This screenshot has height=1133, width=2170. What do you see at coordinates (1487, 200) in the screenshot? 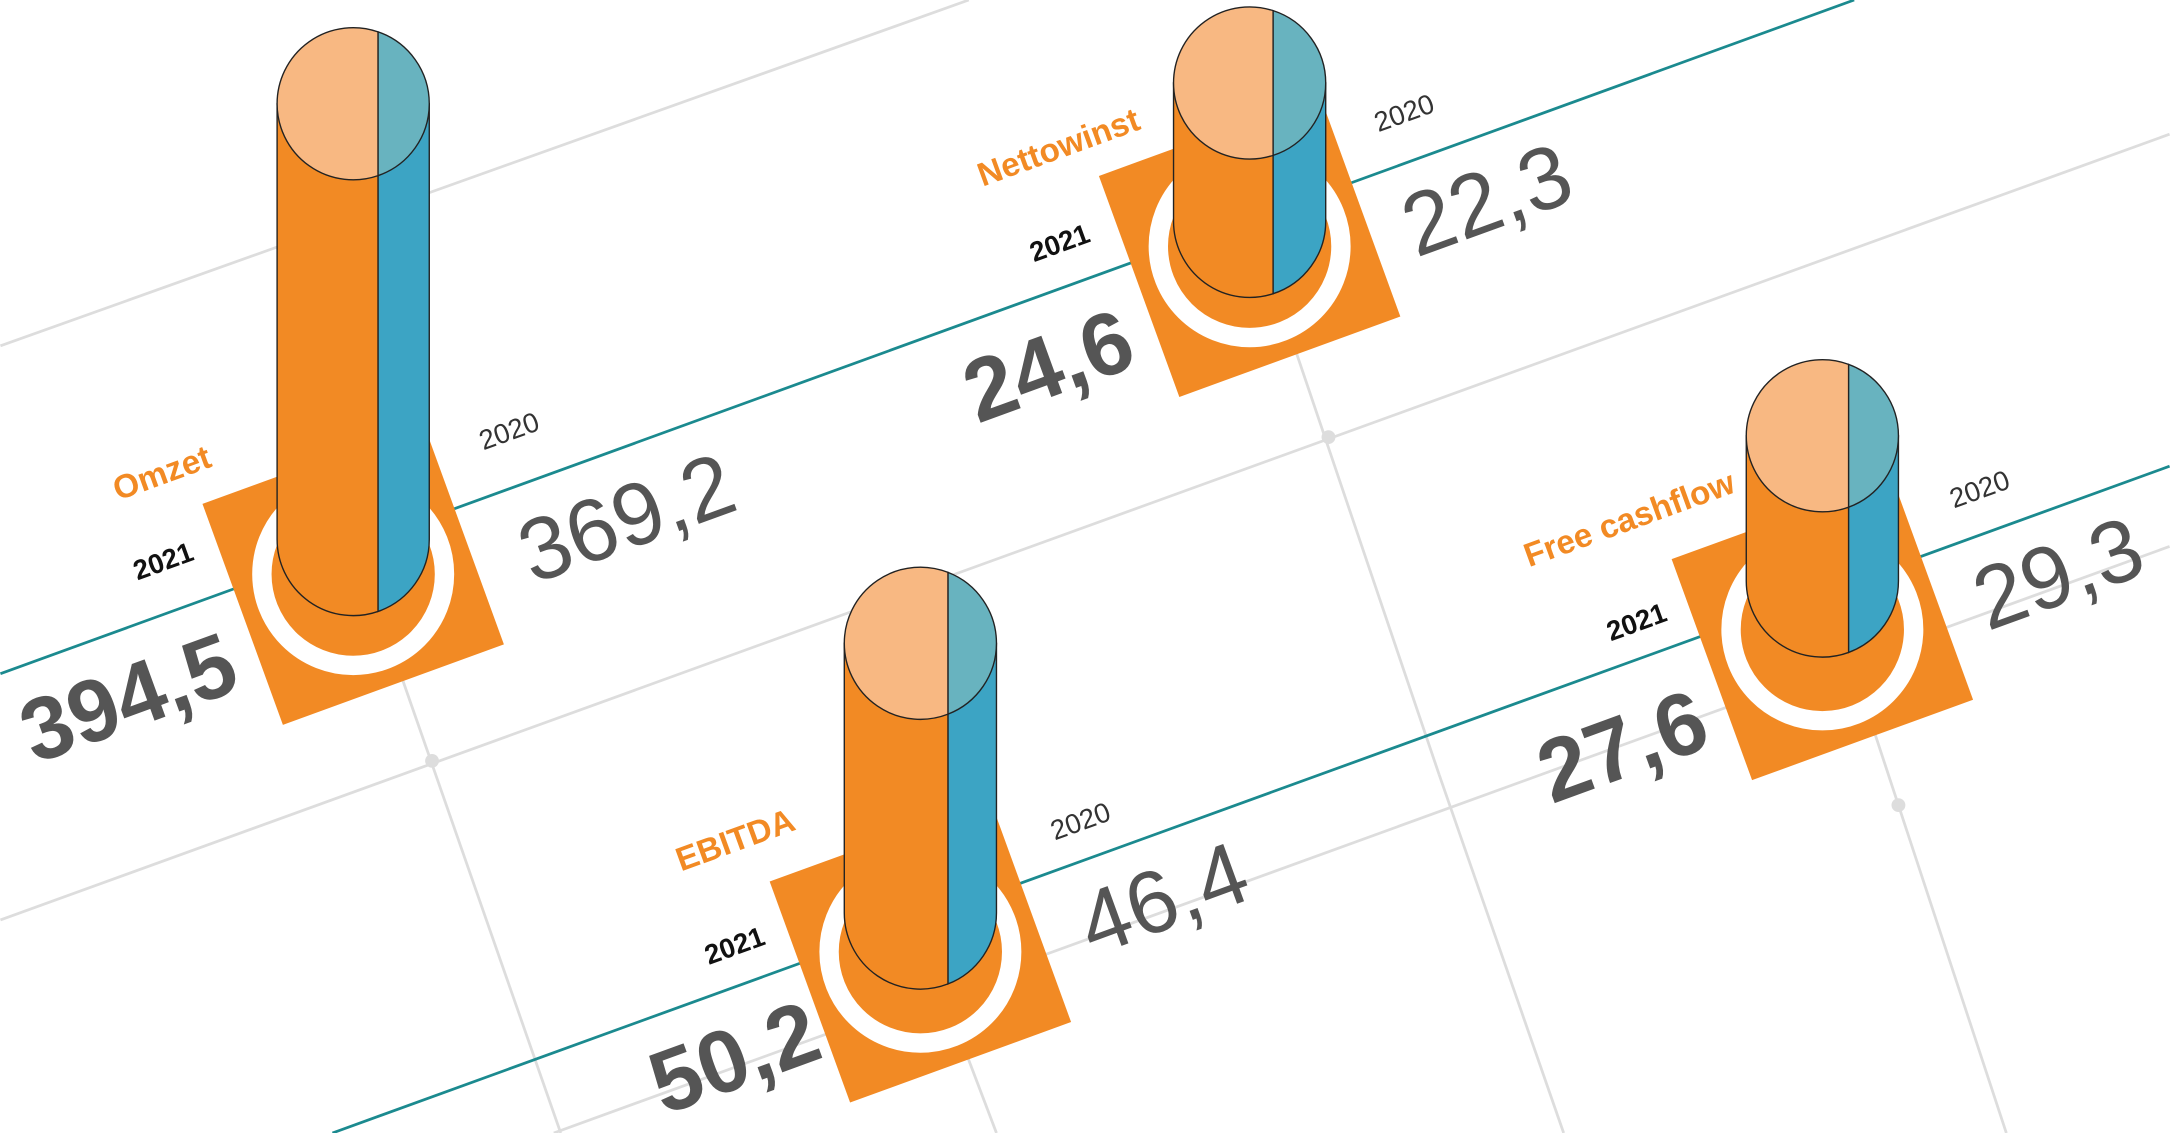
I see `value-previous: 22,3` at bounding box center [1487, 200].